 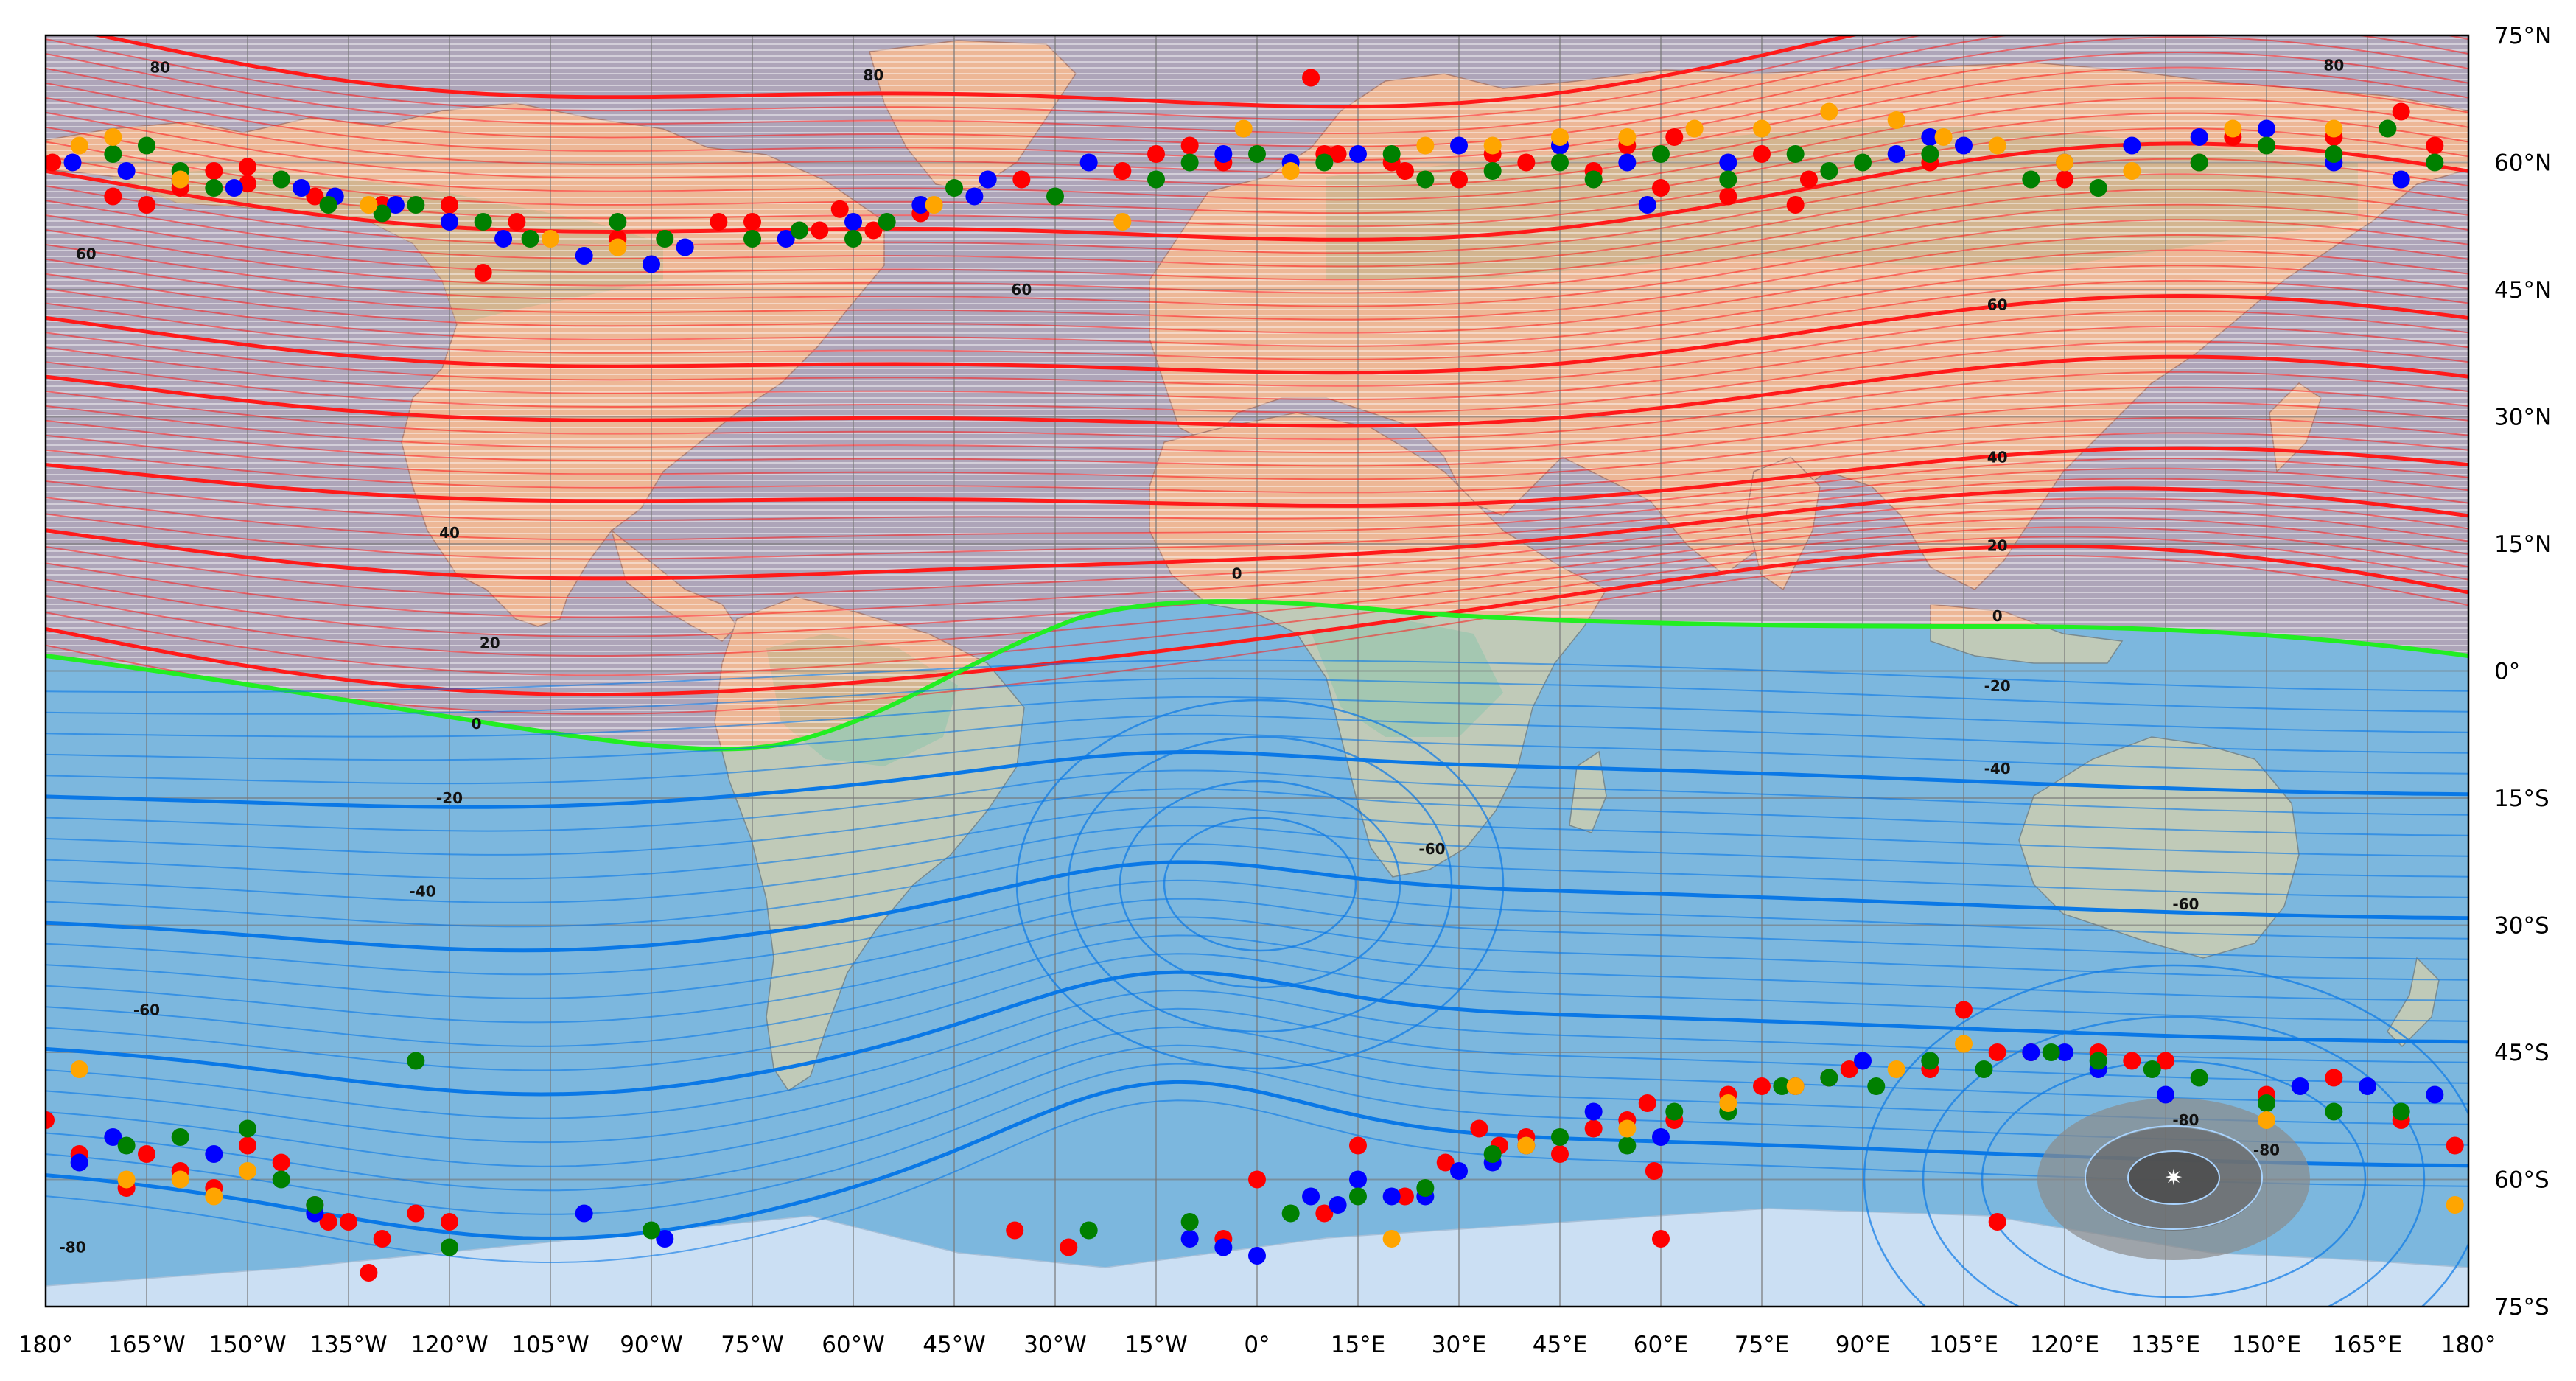 What do you see at coordinates (1963, 1345) in the screenshot?
I see `longitude-tick-label: 105°E` at bounding box center [1963, 1345].